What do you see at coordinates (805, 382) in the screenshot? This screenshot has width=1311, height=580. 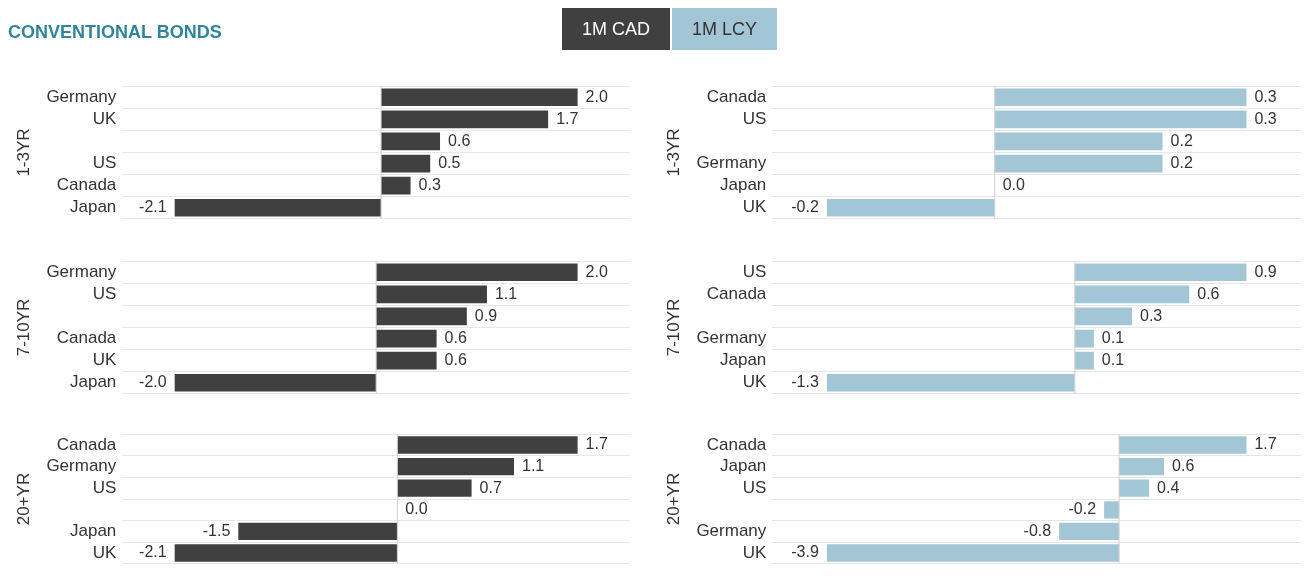 I see `data-label: -1.3` at bounding box center [805, 382].